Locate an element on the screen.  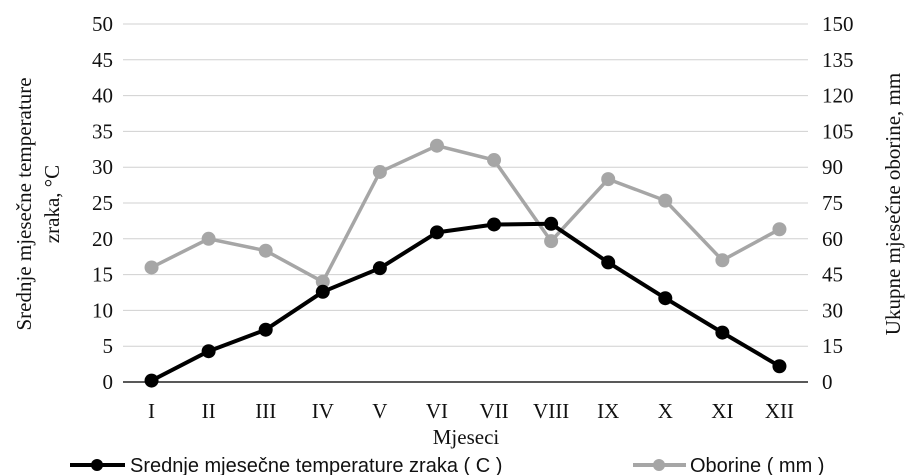
x-tick-label: VII is located at coordinates (493, 411).